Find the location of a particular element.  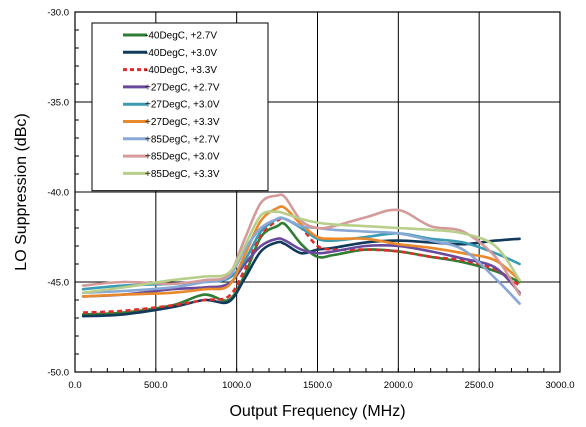

y-tick-label: -40.0 is located at coordinates (58, 193).